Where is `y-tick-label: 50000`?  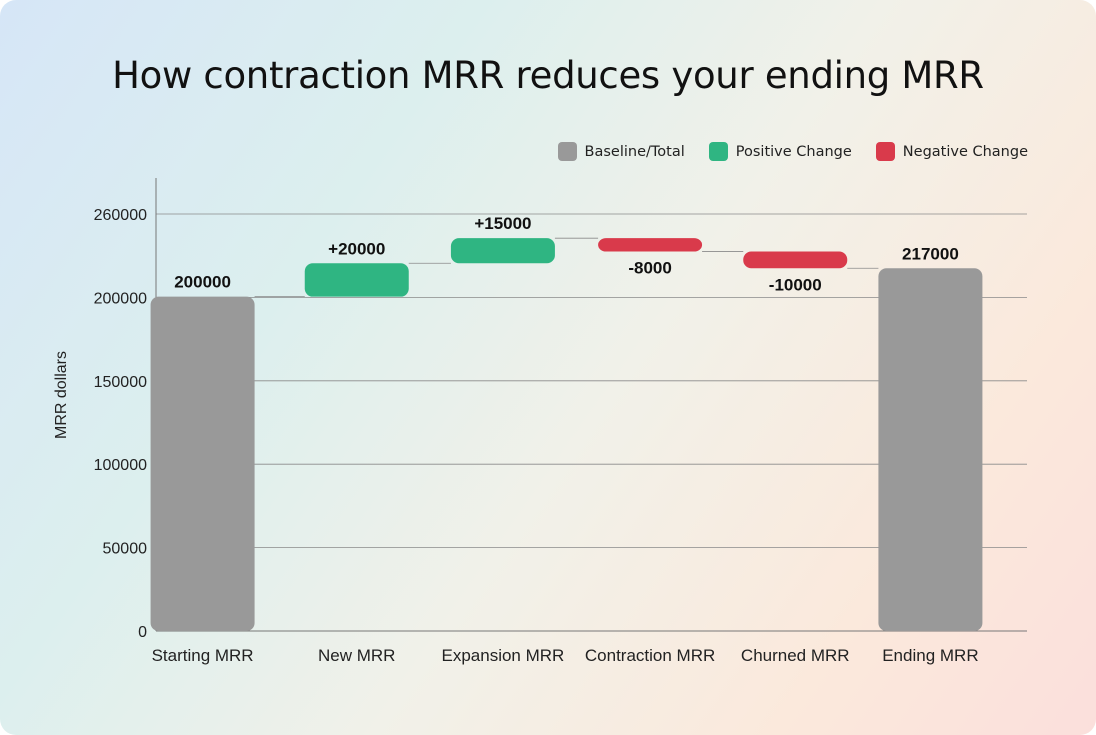 y-tick-label: 50000 is located at coordinates (125, 549).